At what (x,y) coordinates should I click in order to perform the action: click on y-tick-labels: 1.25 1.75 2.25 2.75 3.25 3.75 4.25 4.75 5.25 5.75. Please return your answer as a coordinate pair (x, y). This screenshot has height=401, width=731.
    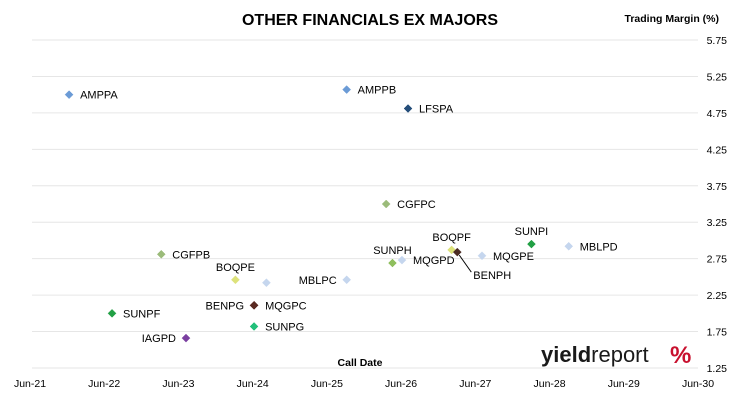
    Looking at the image, I should click on (717, 205).